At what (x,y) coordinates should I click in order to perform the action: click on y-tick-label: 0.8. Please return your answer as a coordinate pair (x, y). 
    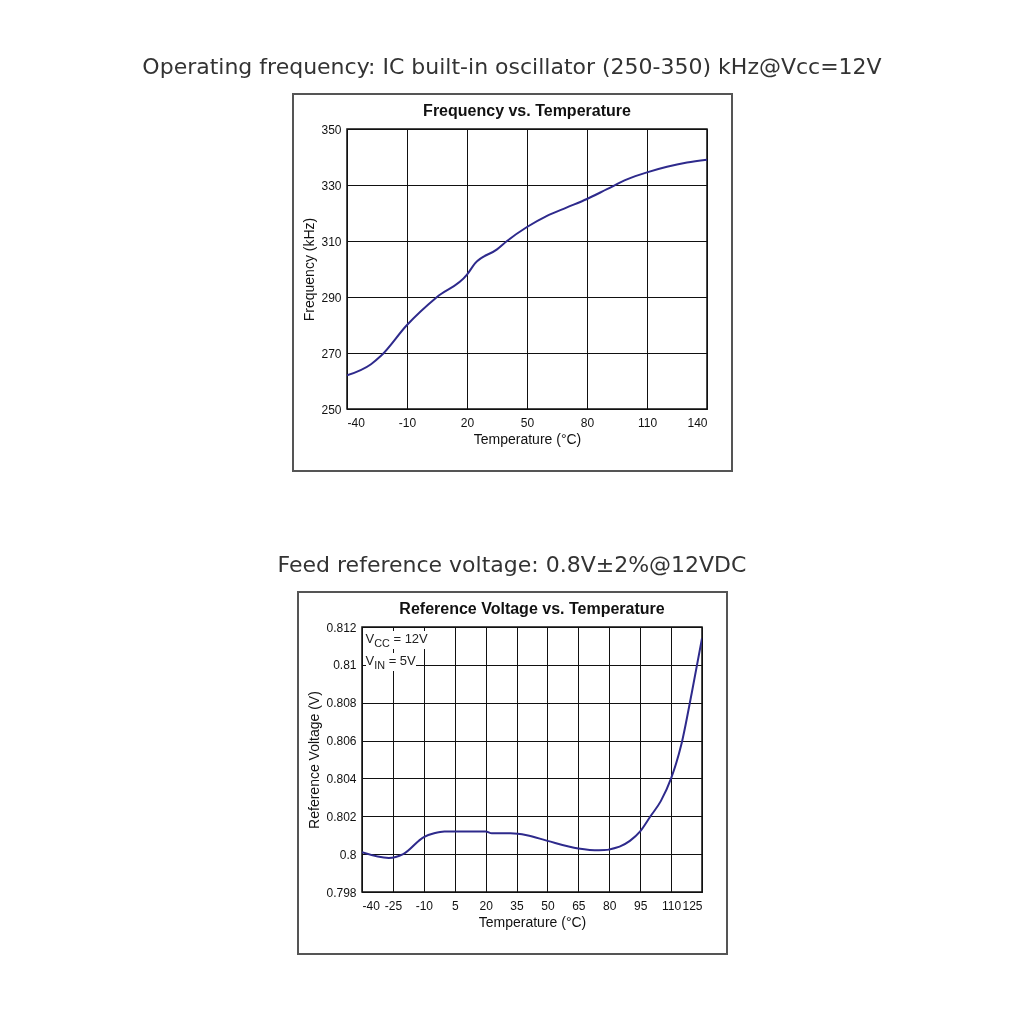
    Looking at the image, I should click on (348, 854).